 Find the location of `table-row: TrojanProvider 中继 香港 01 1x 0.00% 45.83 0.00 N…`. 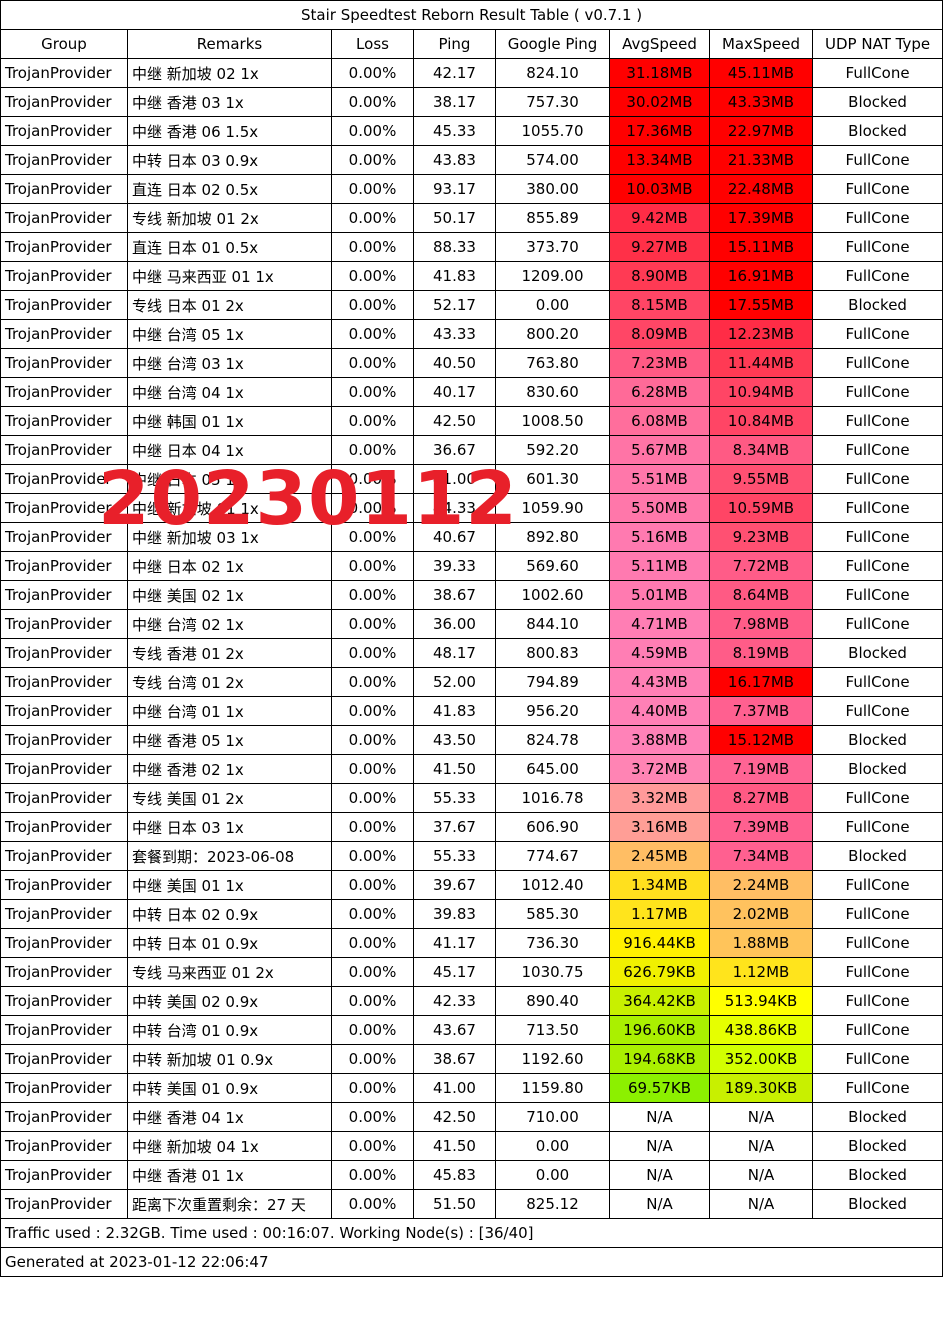

table-row: TrojanProvider 中继 香港 01 1x 0.00% 45.83 0.00 N… is located at coordinates (471, 1175).